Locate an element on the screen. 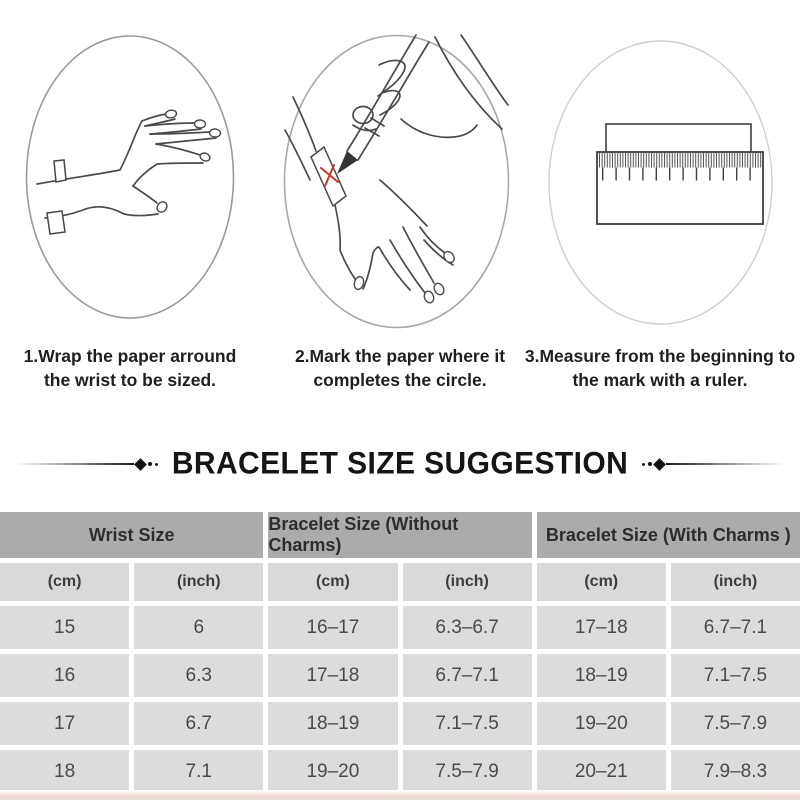  col-group-wrist-size: Wrist Size is located at coordinates (132, 535).